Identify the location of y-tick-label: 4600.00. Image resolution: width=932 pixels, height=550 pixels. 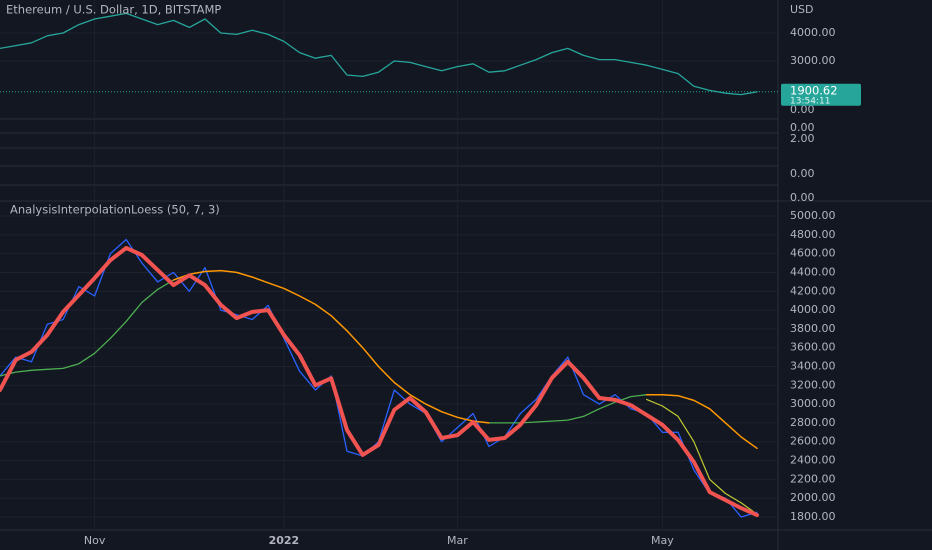
(813, 253).